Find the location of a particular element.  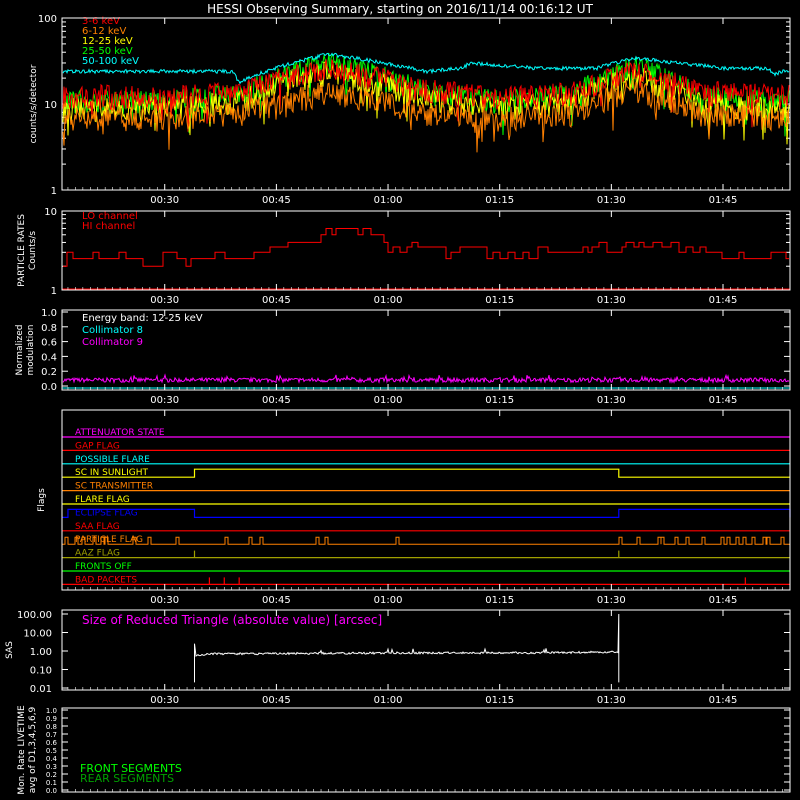

y-tick-label: 0.2 is located at coordinates (51, 775).